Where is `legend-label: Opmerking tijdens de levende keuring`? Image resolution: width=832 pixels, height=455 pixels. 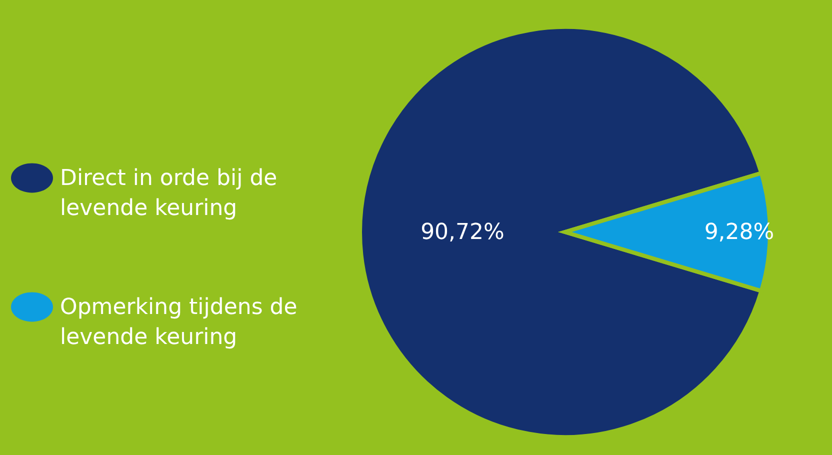
legend-label: Opmerking tijdens de levende keuring is located at coordinates (179, 322).